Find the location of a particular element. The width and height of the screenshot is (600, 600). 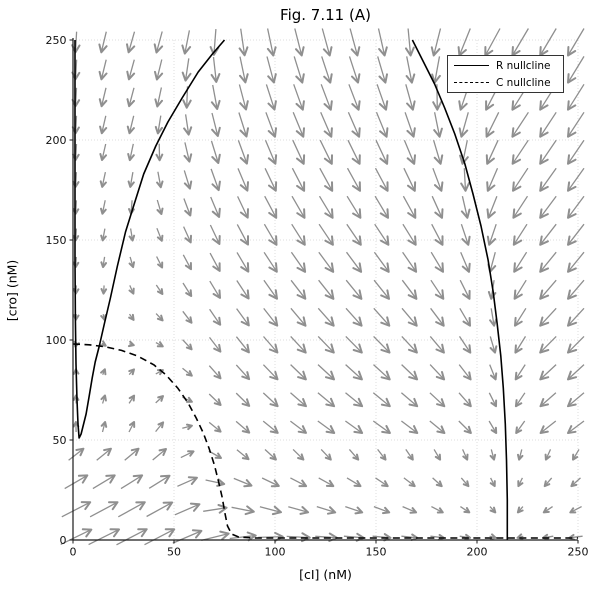

legend-entry-r-nullcline: R nullcline is located at coordinates (505, 66).